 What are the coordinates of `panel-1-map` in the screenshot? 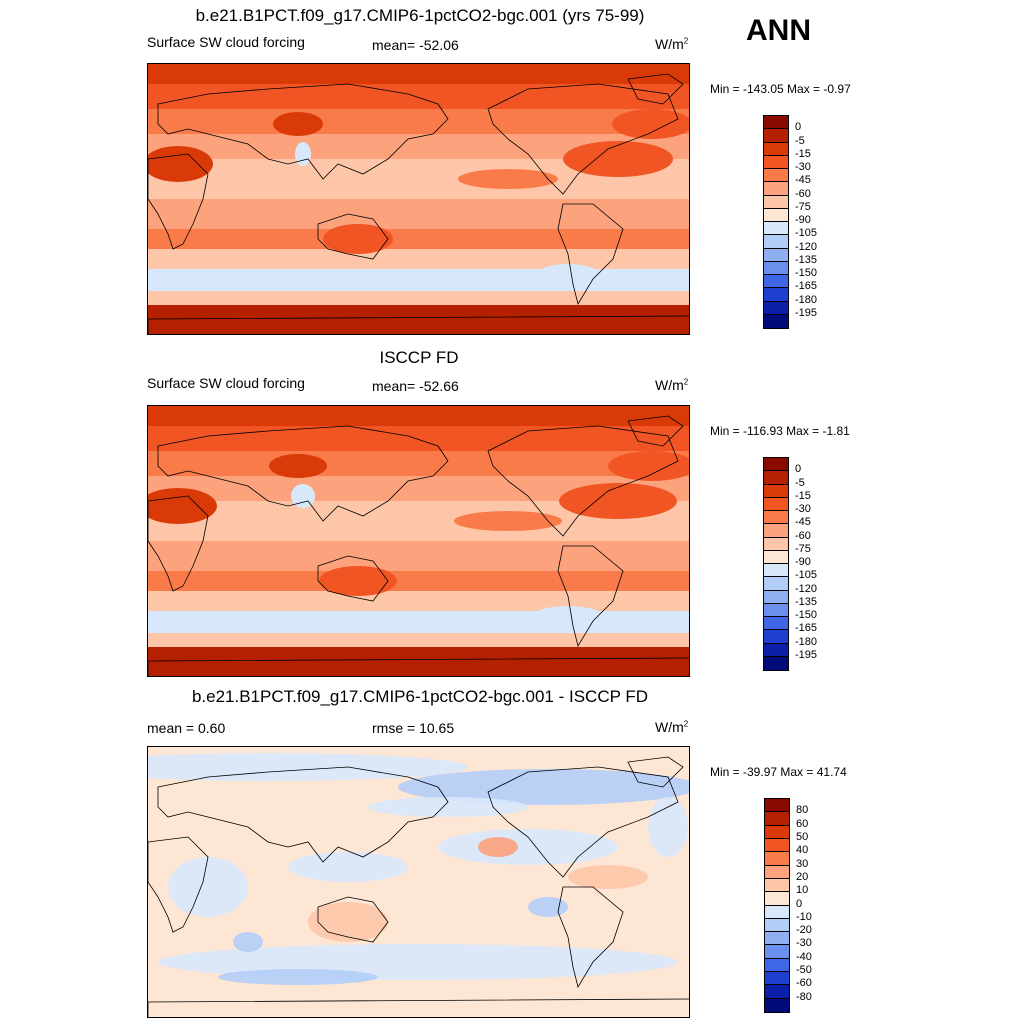 It's located at (418, 199).